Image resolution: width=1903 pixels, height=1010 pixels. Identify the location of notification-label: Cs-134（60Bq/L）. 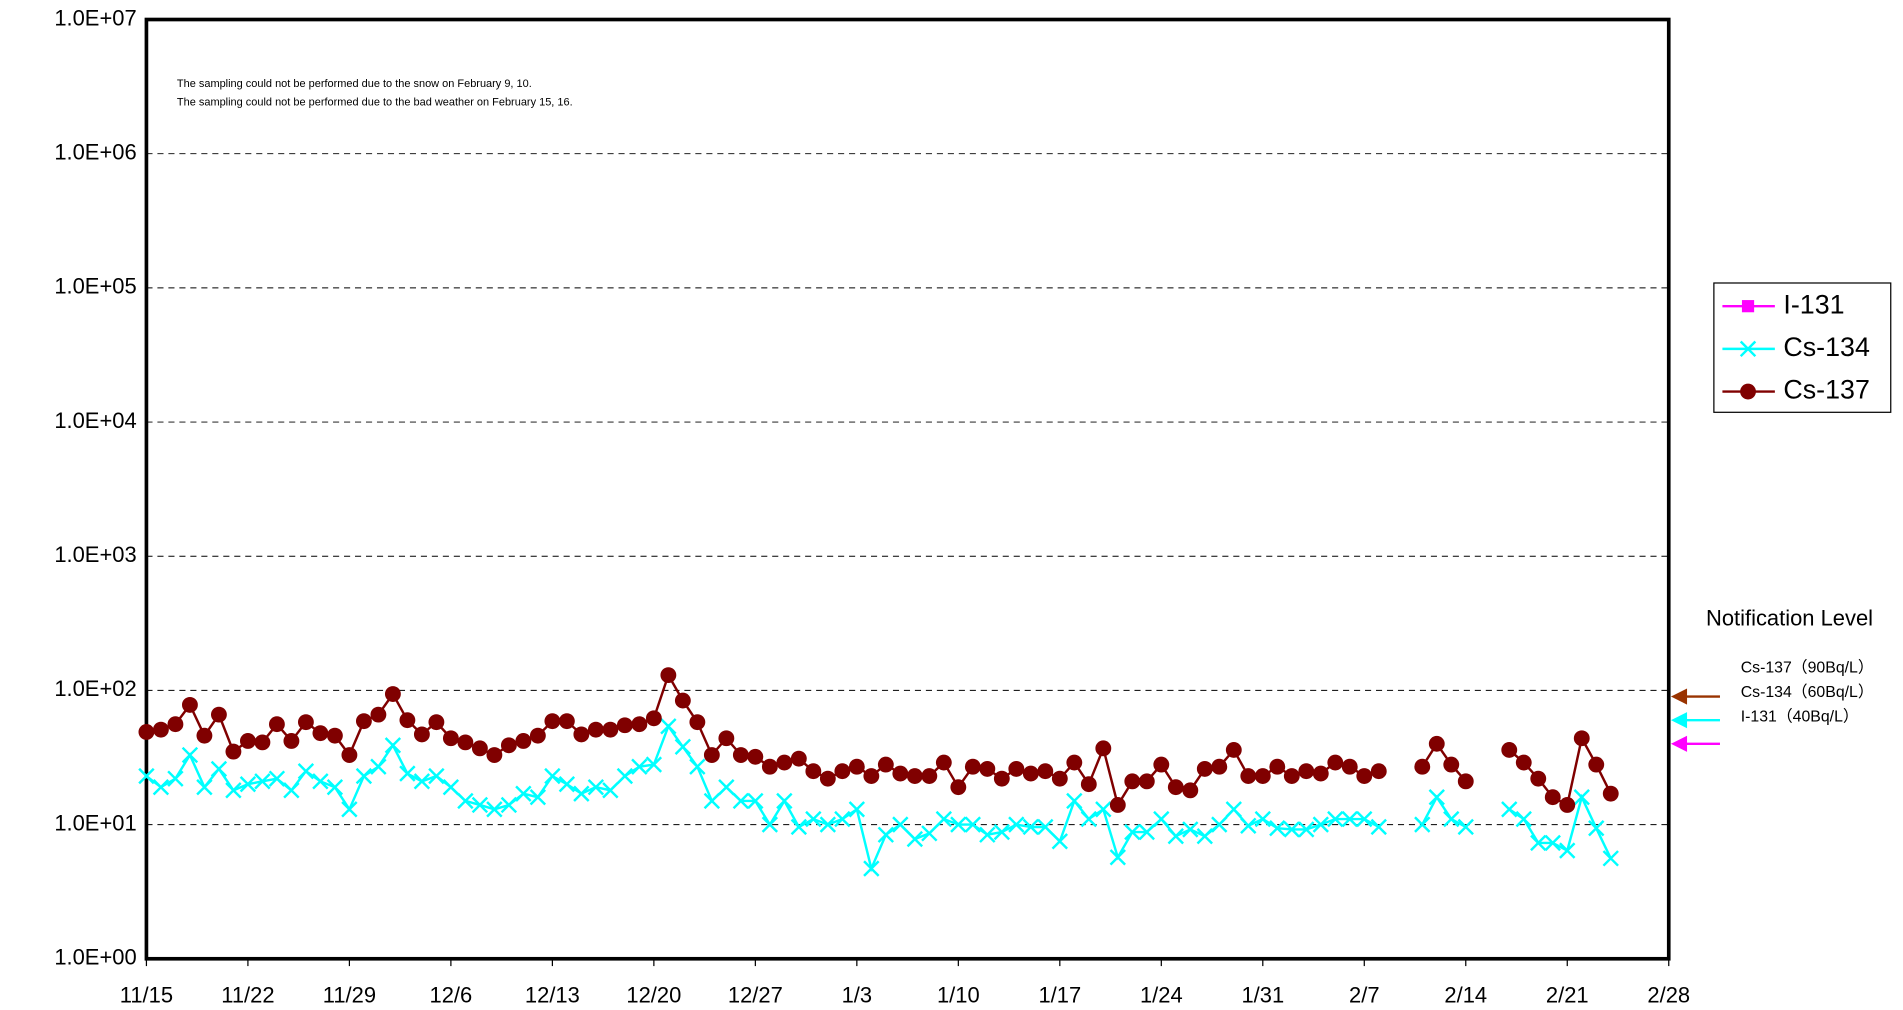
(1807, 692).